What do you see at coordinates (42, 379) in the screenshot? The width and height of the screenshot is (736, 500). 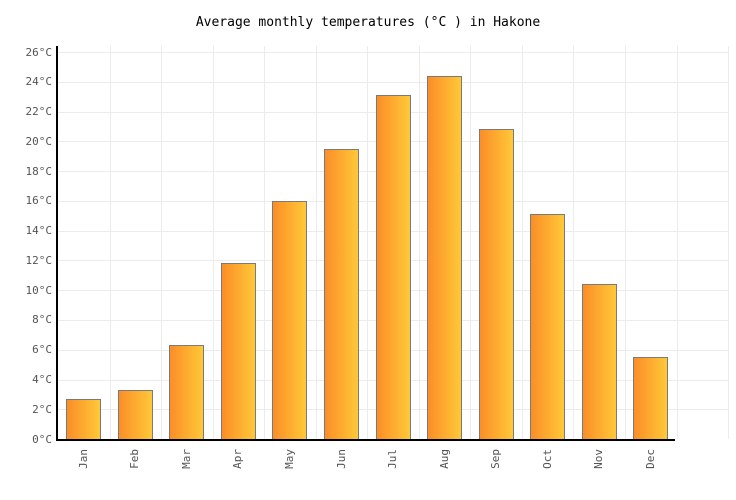 I see `y-axis-label-4: 4°C` at bounding box center [42, 379].